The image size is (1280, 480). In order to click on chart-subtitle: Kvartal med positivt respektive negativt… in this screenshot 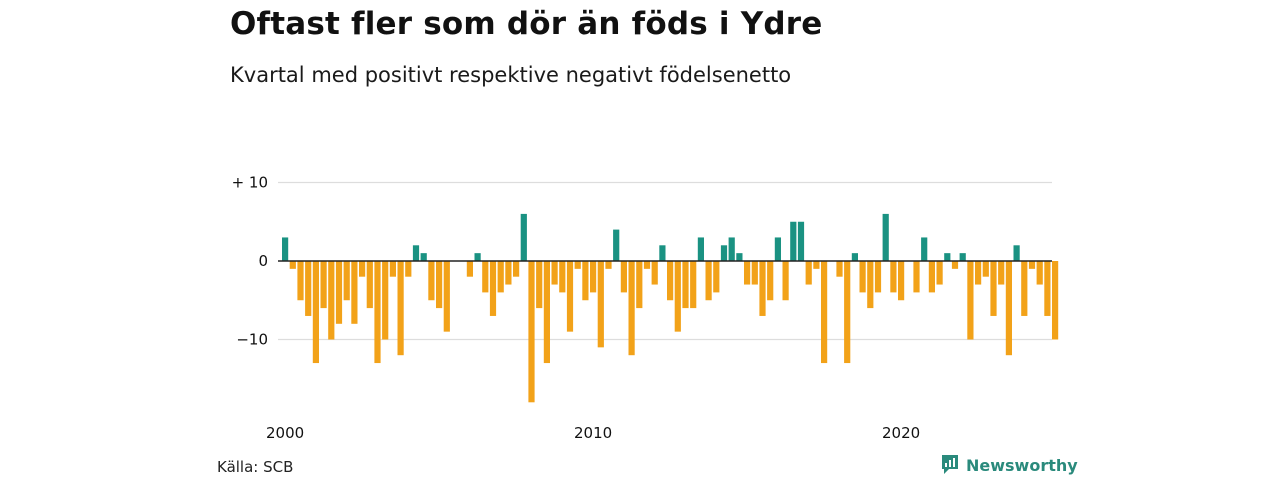, I will do `click(511, 75)`.